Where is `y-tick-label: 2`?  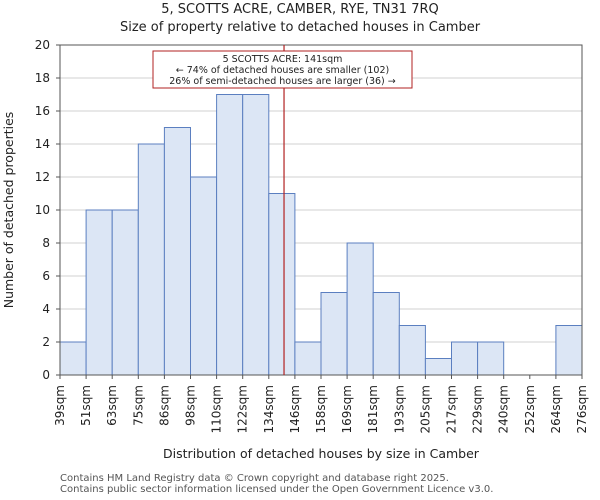 y-tick-label: 2 is located at coordinates (46, 342).